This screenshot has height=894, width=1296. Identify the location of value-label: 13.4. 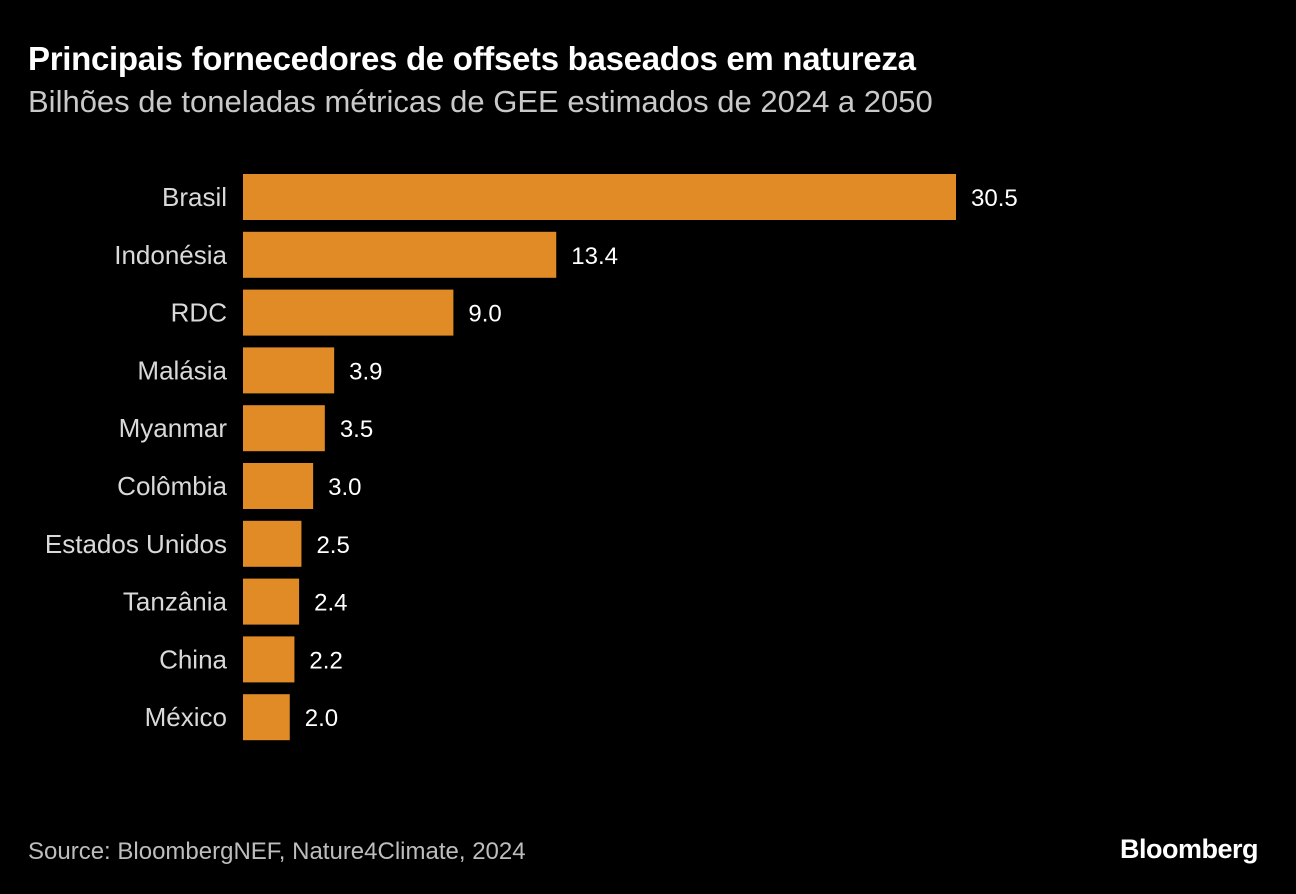
(594, 256).